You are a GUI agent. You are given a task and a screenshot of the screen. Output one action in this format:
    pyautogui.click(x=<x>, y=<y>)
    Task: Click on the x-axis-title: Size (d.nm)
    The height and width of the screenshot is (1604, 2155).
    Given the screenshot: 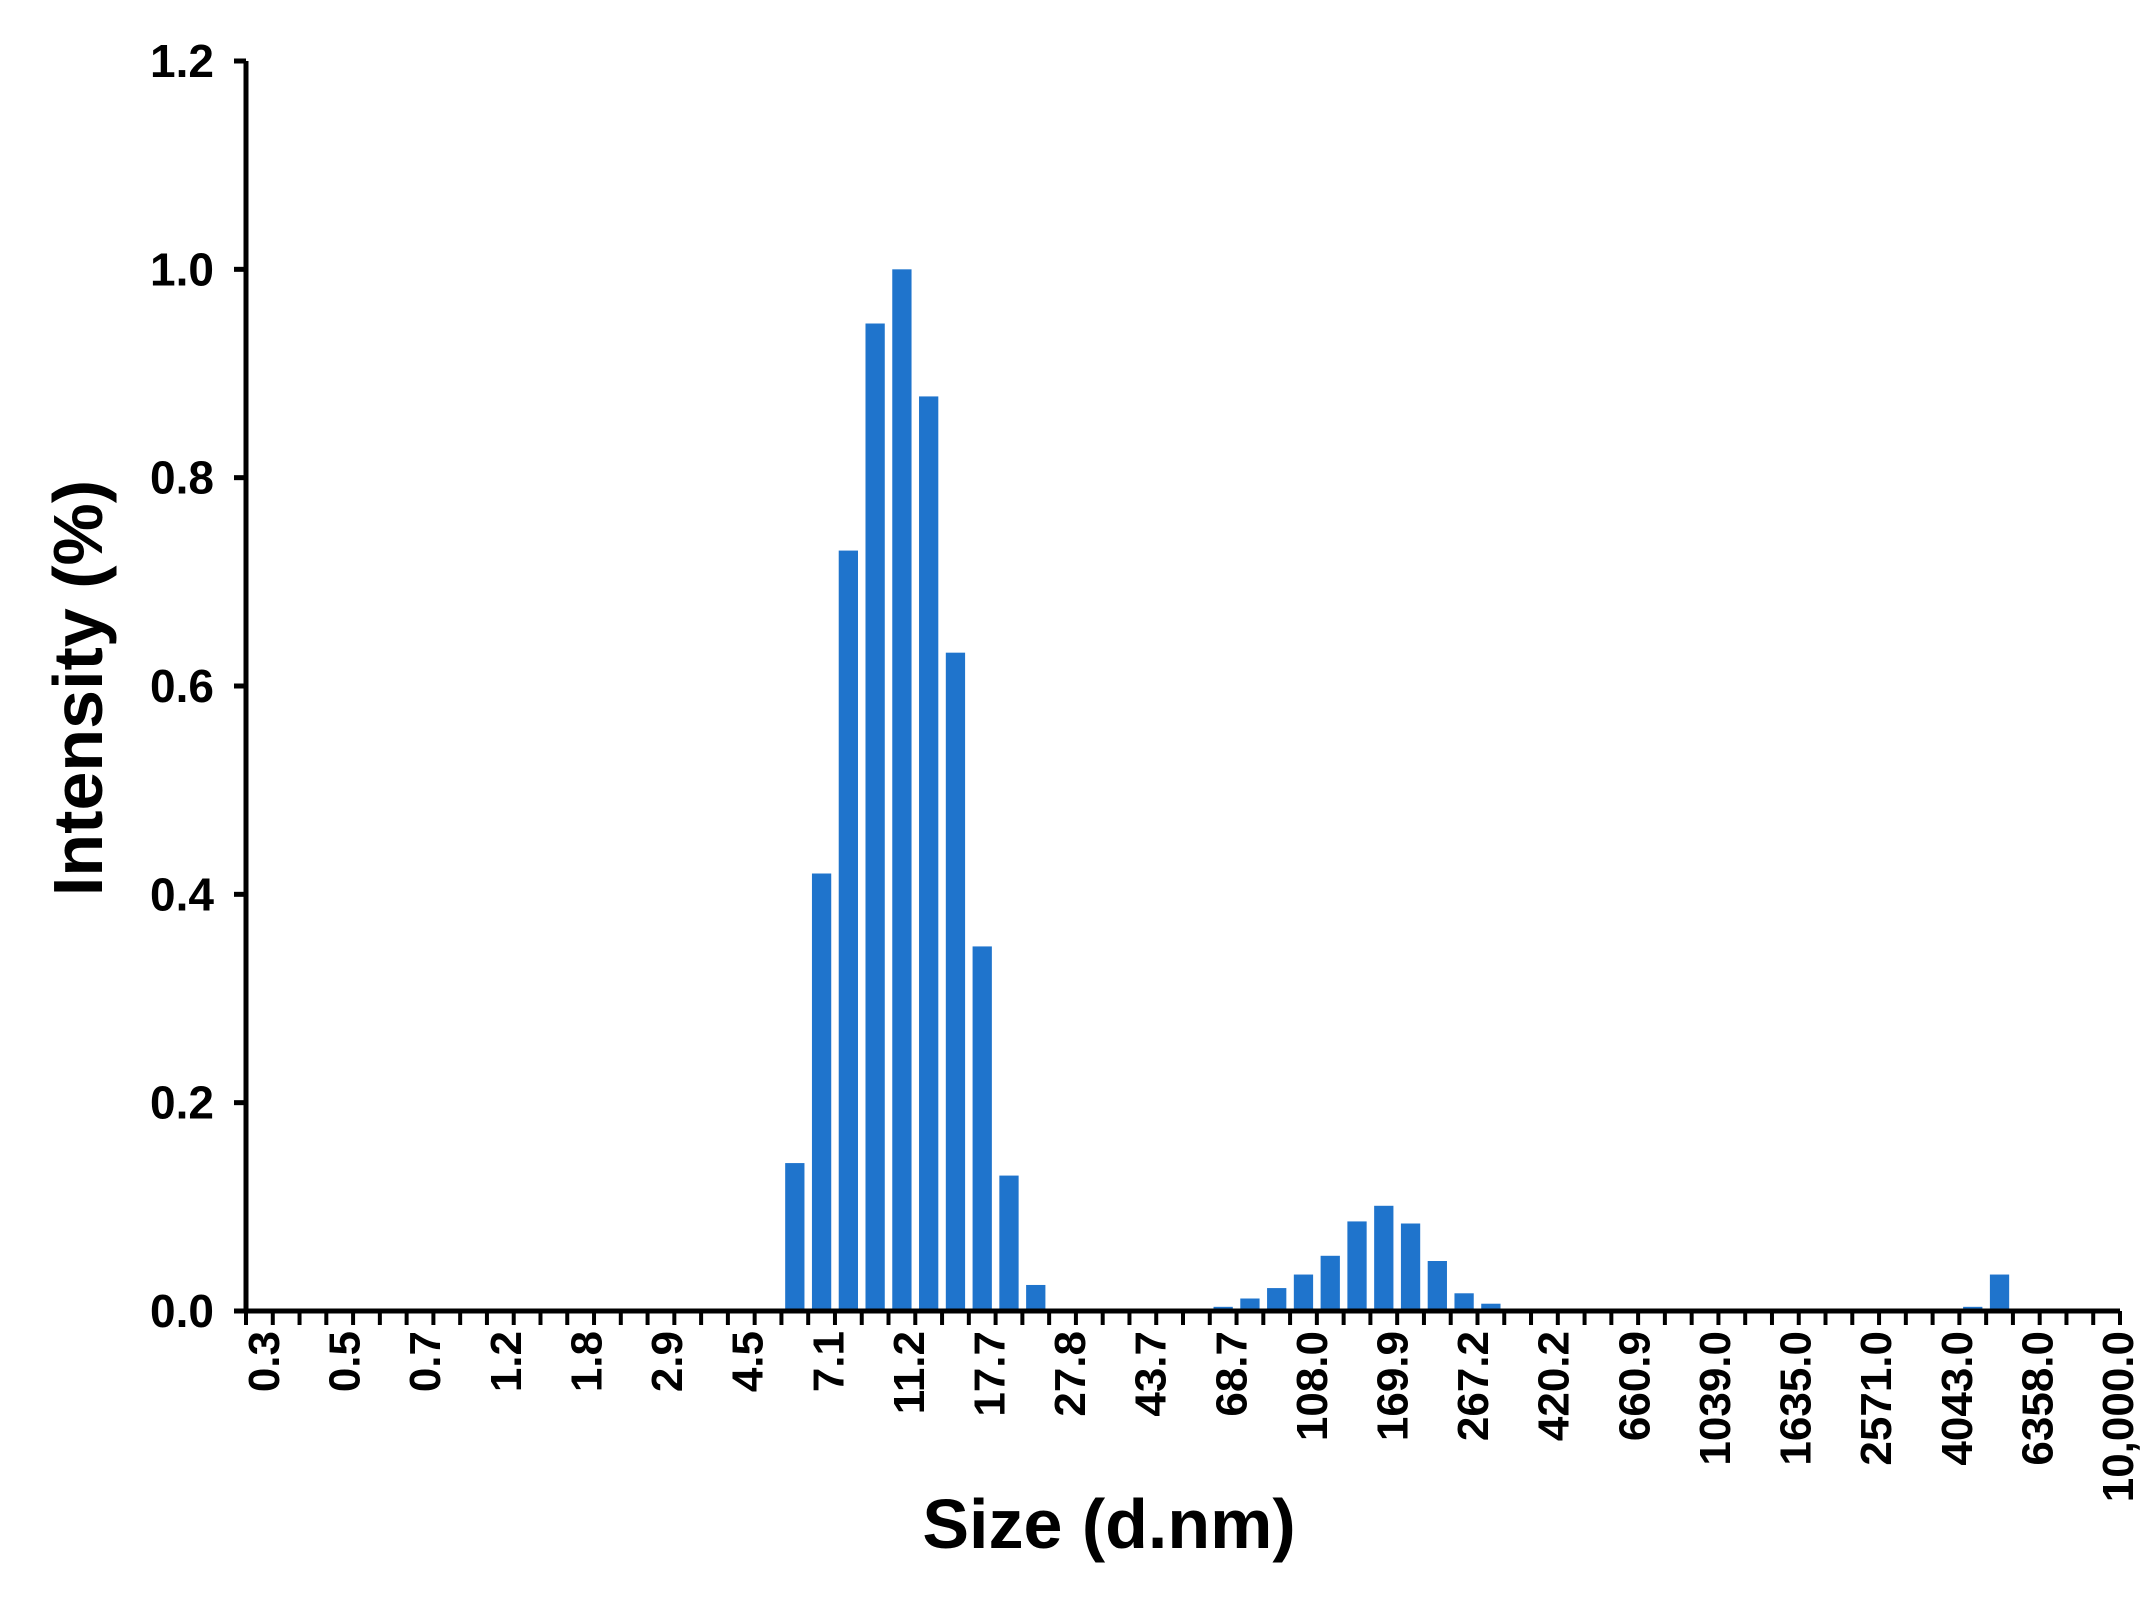 What is the action you would take?
    pyautogui.click(x=1108, y=1524)
    